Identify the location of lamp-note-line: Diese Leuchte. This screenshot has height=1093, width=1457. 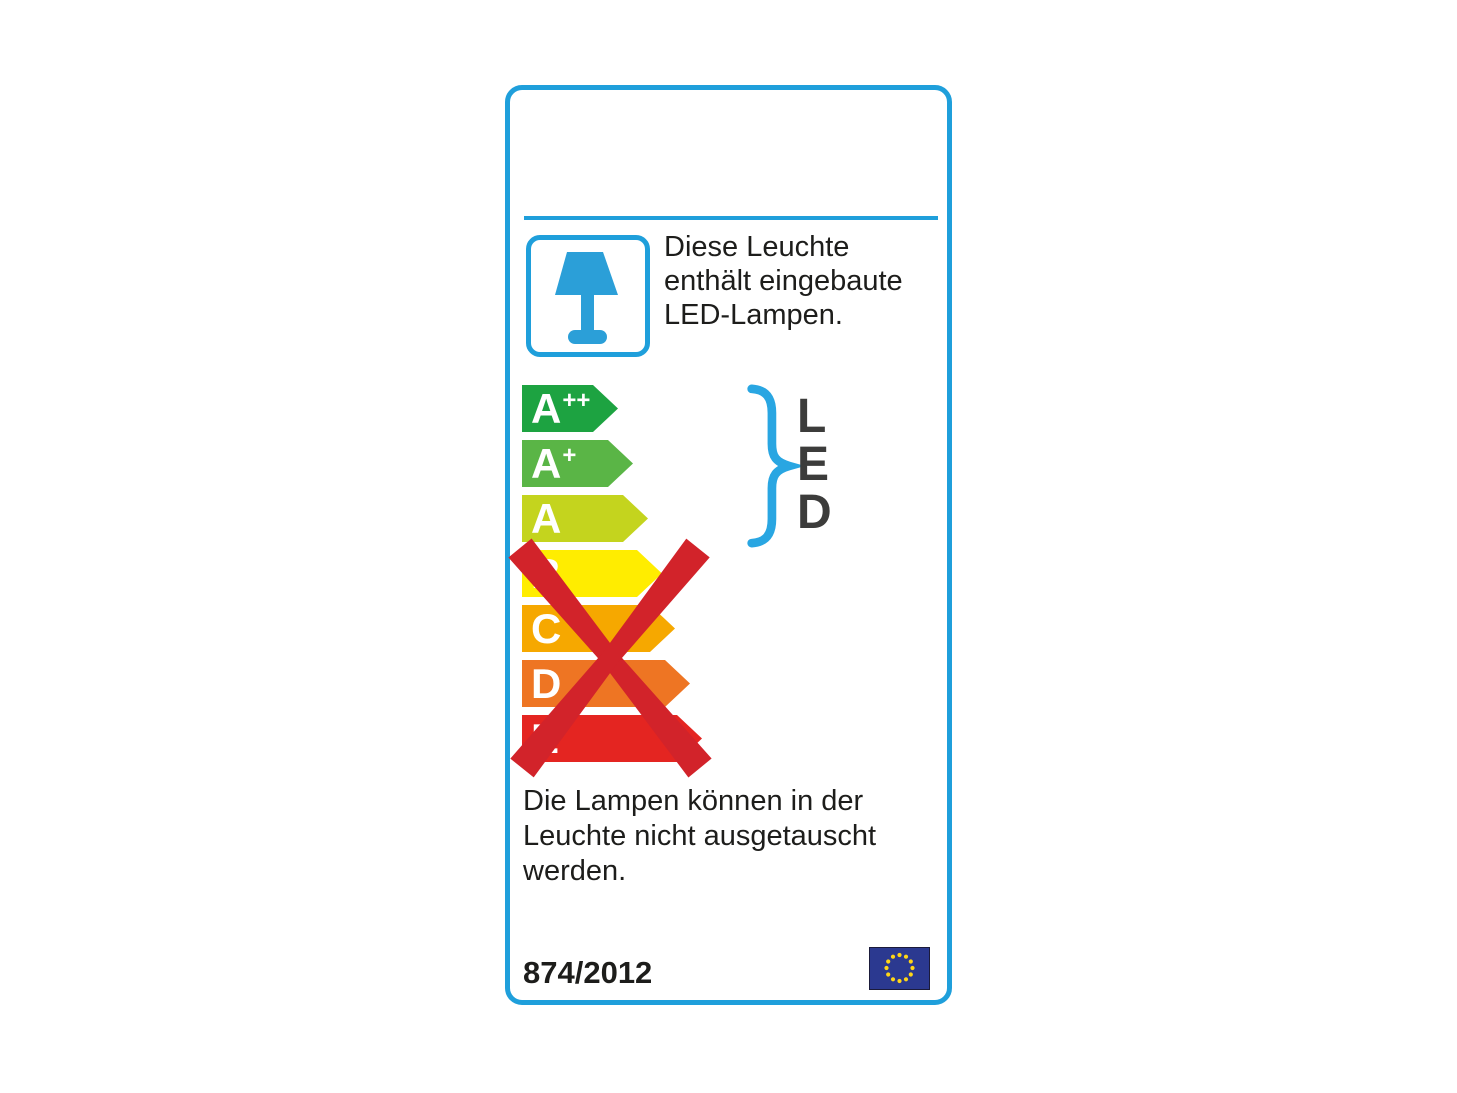
(757, 247).